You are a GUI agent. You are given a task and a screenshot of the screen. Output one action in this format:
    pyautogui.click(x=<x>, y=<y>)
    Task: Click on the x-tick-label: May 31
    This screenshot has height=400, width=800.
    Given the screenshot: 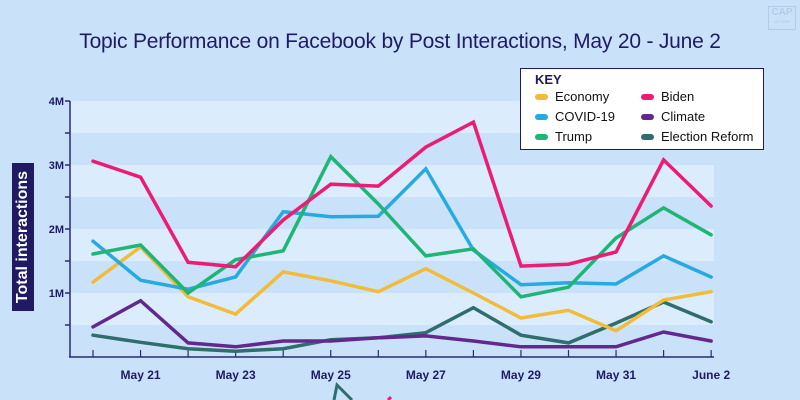 What is the action you would take?
    pyautogui.click(x=616, y=375)
    